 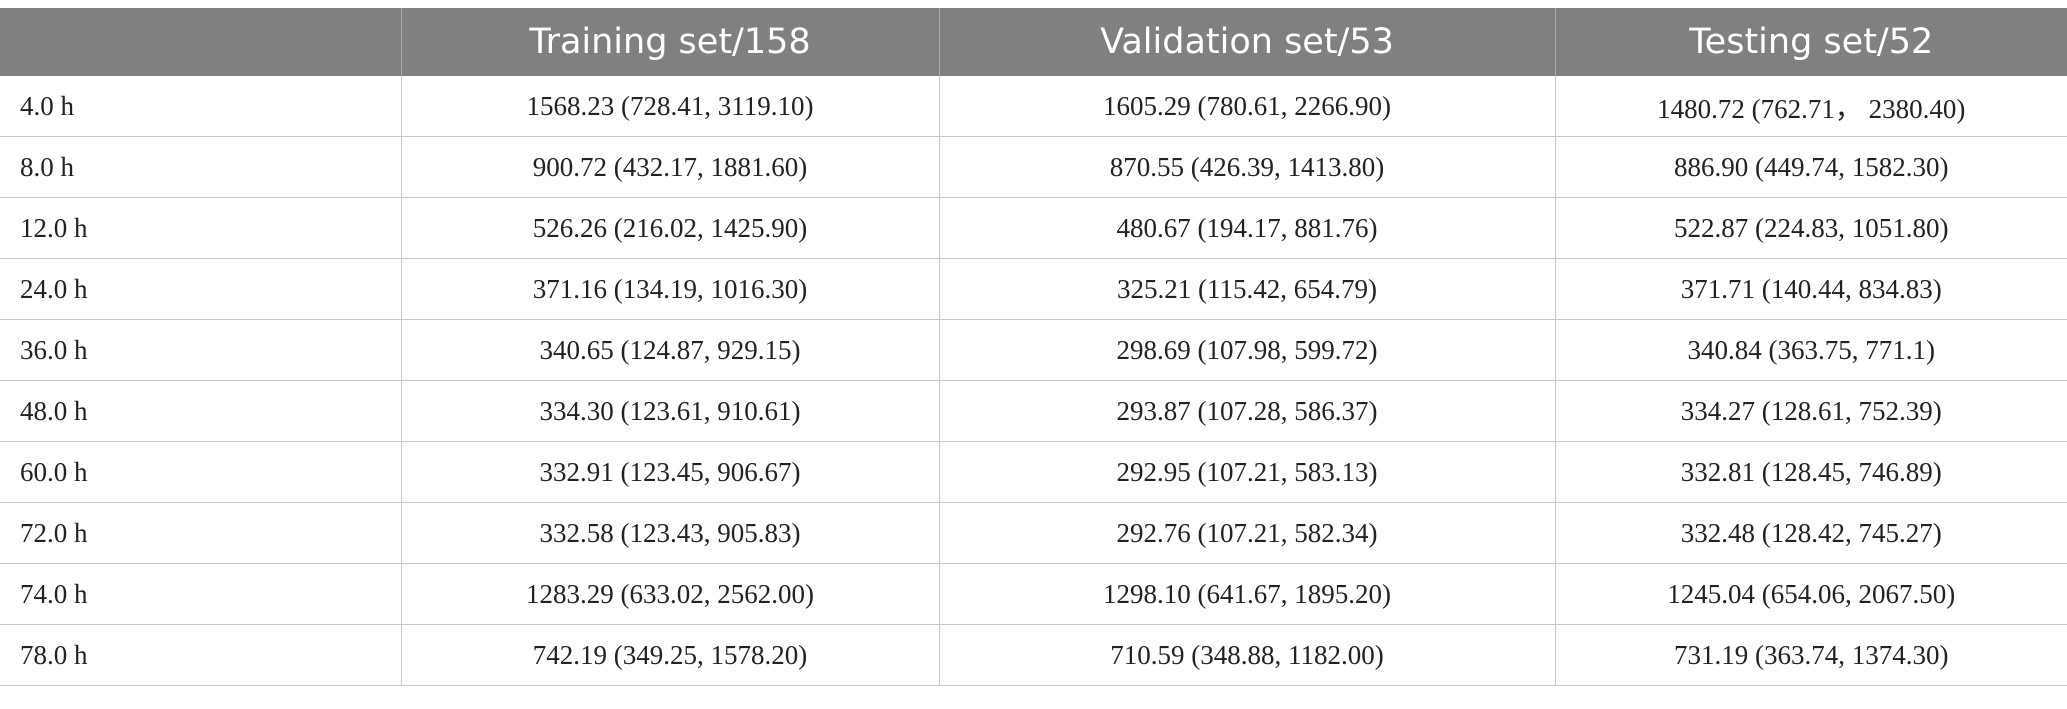 What do you see at coordinates (1247, 594) in the screenshot?
I see `validation-cell: 1298.10 (641.67, 1895.20)` at bounding box center [1247, 594].